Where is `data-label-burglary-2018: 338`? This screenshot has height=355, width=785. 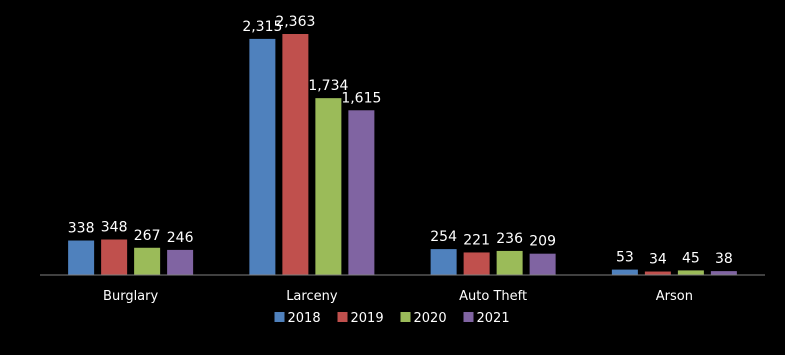
data-label-burglary-2018: 338 is located at coordinates (81, 229).